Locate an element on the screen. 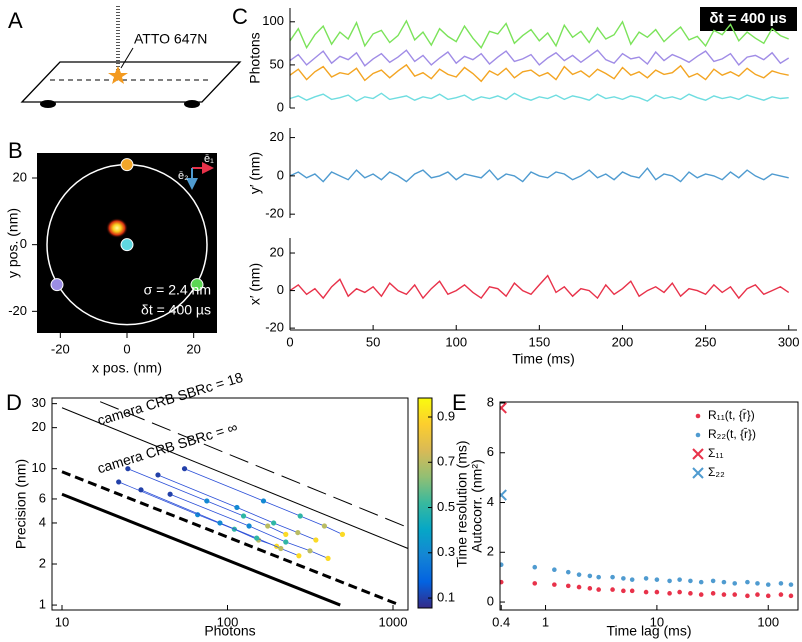 This screenshot has width=802, height=642. support is located at coordinates (48, 104).